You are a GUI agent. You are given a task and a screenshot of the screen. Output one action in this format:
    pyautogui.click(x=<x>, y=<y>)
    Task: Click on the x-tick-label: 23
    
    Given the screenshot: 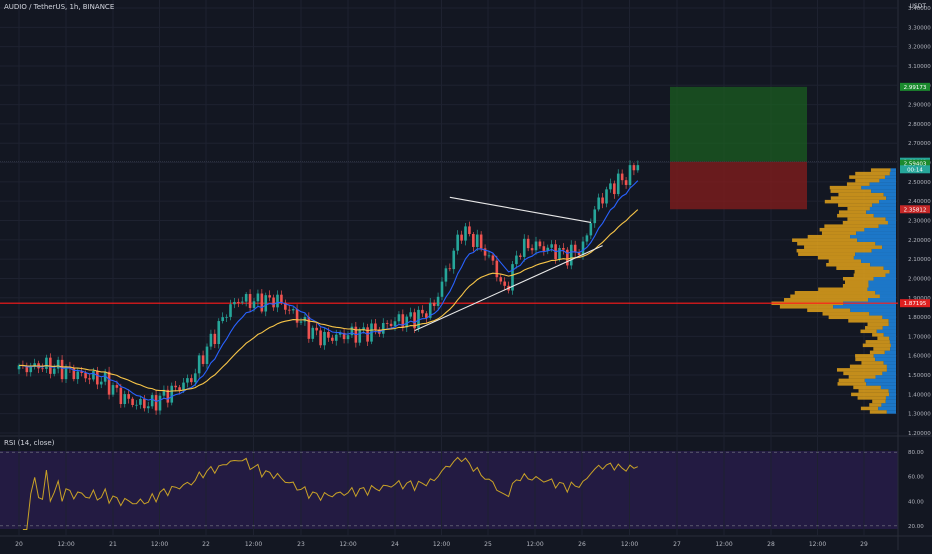 What is the action you would take?
    pyautogui.click(x=301, y=544)
    